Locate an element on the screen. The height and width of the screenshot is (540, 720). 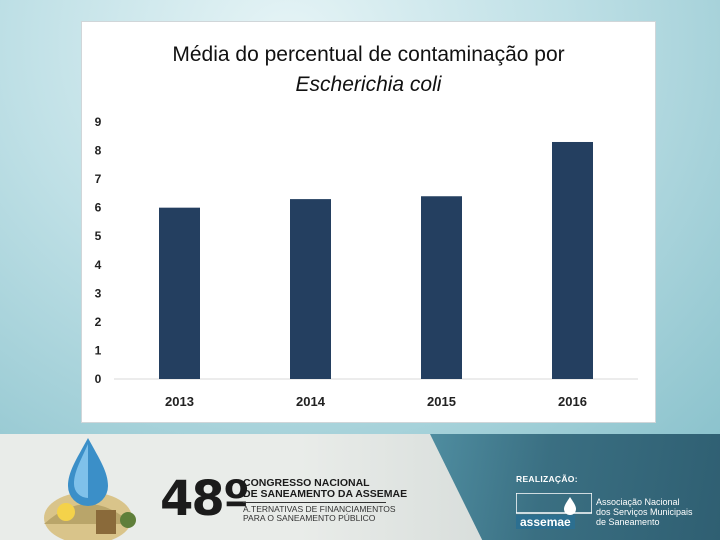
y-tick-label: 1 is located at coordinates (98, 350).